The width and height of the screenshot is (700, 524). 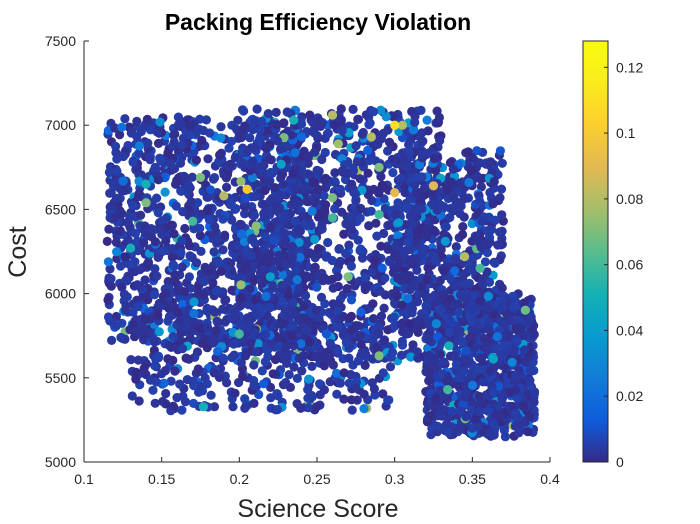 I want to click on colorbar-tick-label: 0.04, so click(x=629, y=330).